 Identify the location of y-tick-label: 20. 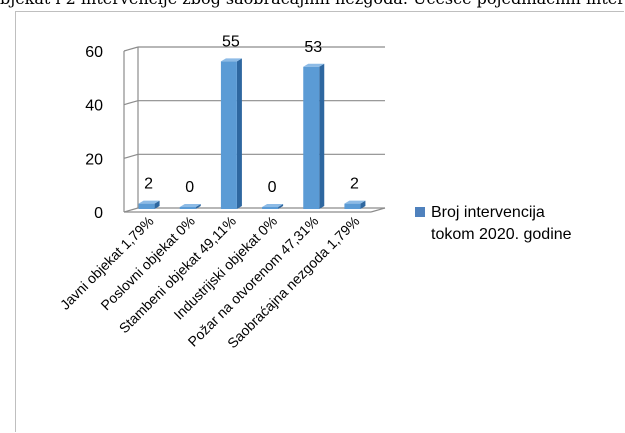
(94, 159).